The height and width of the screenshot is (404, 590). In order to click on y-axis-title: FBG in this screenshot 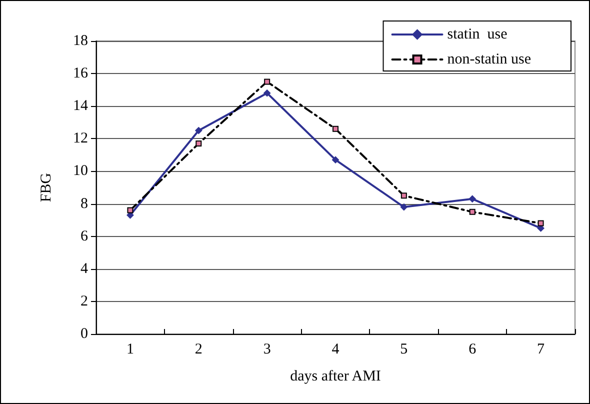, I will do `click(46, 187)`.